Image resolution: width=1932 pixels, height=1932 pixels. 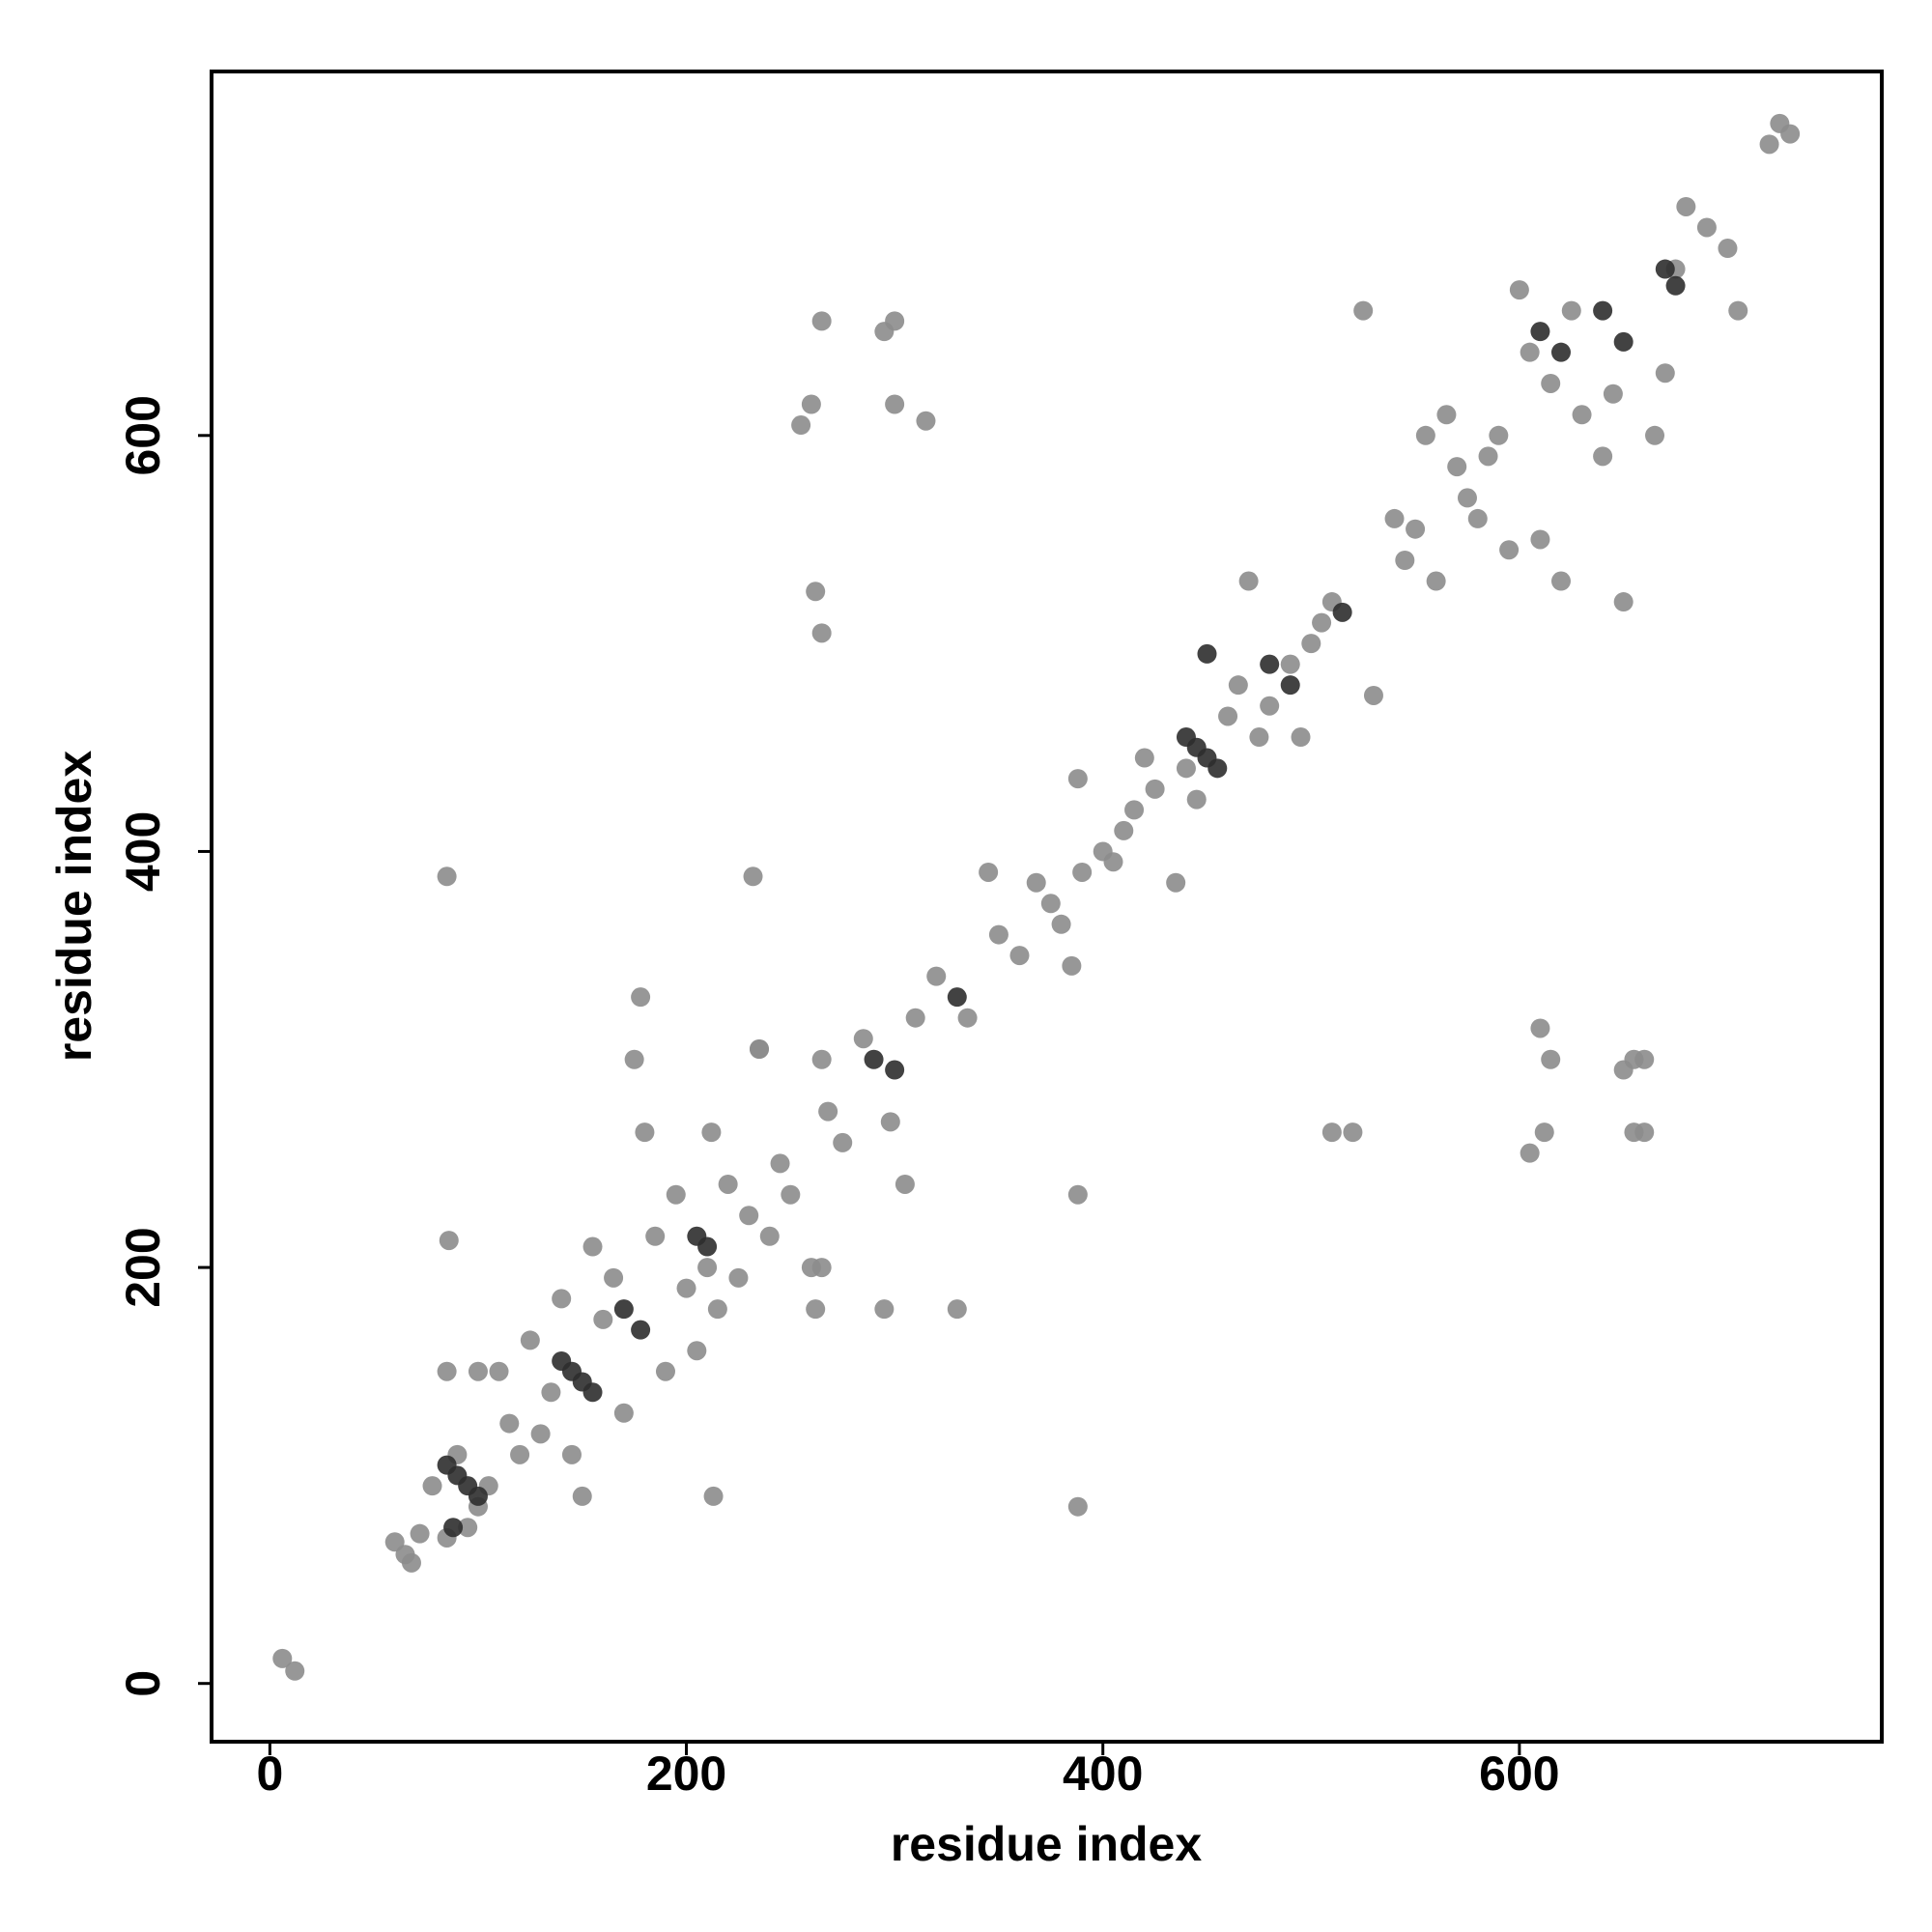 What do you see at coordinates (686, 1774) in the screenshot?
I see `x-tick-label: 200` at bounding box center [686, 1774].